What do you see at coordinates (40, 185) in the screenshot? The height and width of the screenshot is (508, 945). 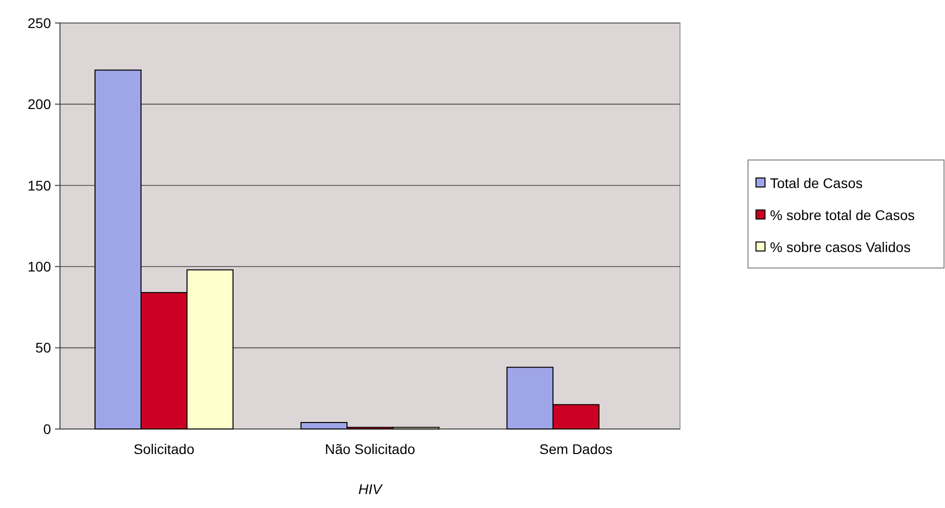 I see `y-tick-label: 150` at bounding box center [40, 185].